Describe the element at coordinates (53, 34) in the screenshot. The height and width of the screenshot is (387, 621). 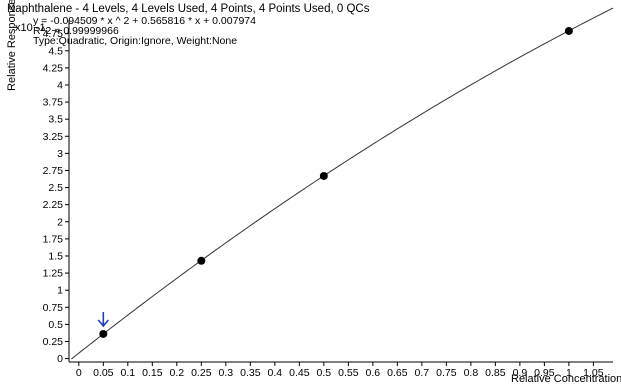
I see `y-tick-label: 4.75` at that location.